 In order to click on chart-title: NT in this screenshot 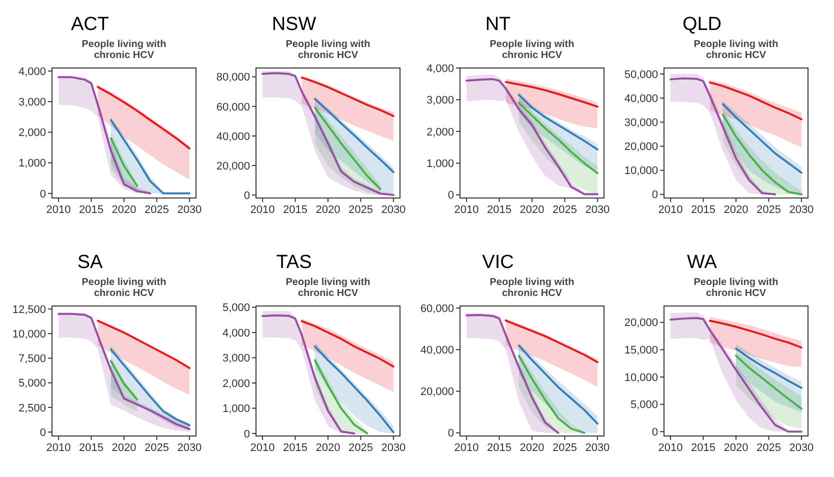, I will do `click(498, 24)`.